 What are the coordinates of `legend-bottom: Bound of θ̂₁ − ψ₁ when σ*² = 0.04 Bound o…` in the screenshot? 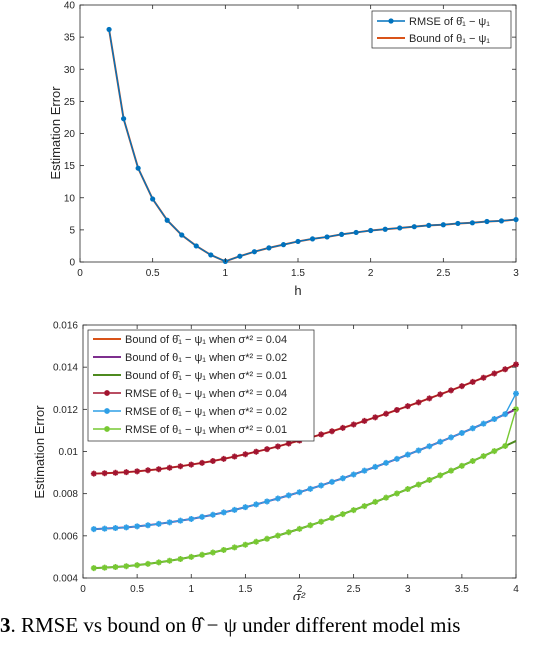 It's located at (201, 385).